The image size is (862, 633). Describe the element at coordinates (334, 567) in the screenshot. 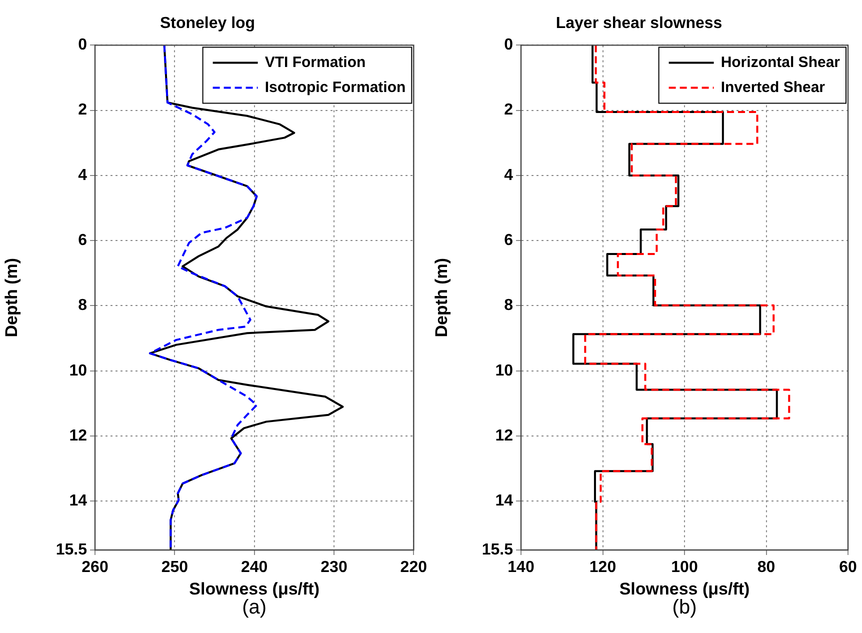

I see `x-tick-label: 230` at that location.